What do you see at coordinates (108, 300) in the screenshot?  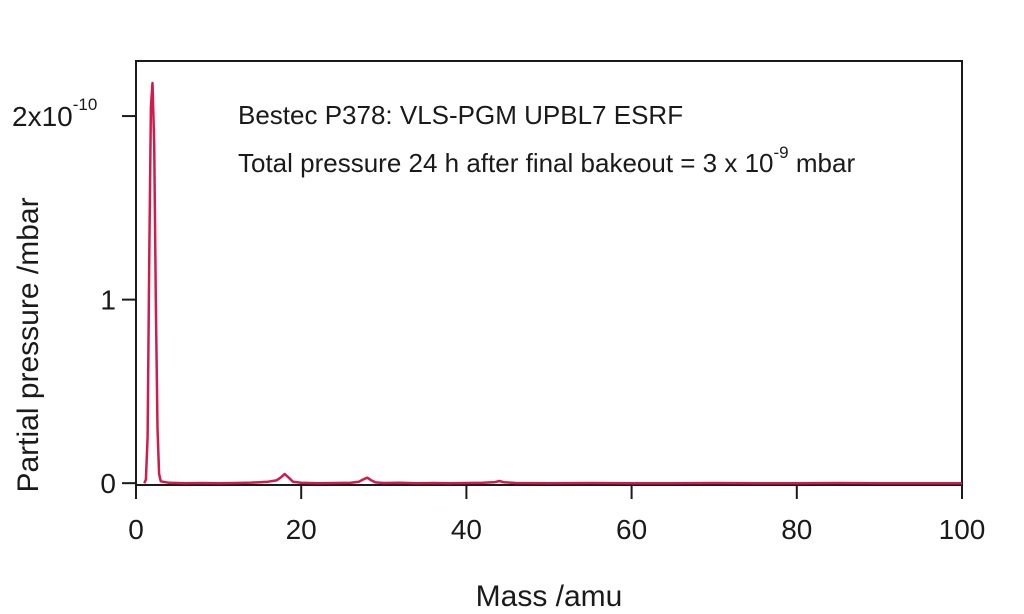 I see `y-tick-label: 1` at bounding box center [108, 300].